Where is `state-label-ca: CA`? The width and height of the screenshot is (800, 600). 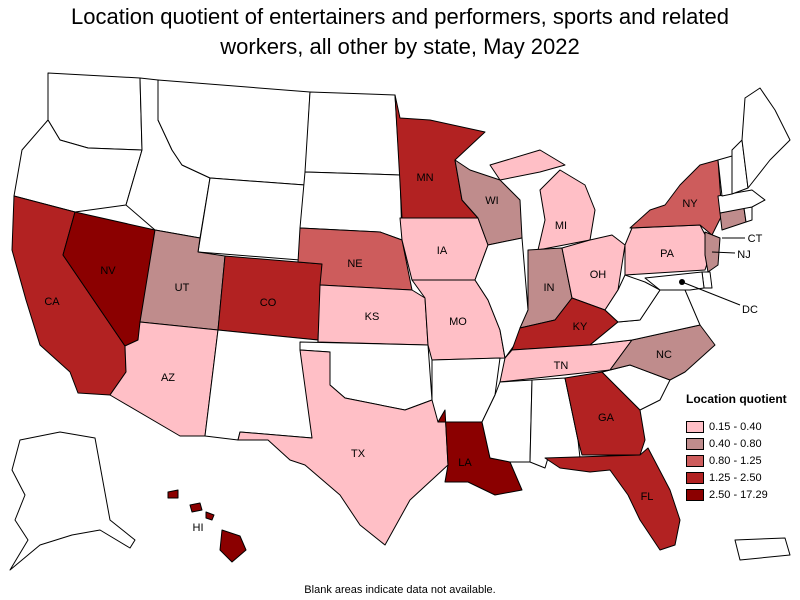
state-label-ca: CA is located at coordinates (52, 302).